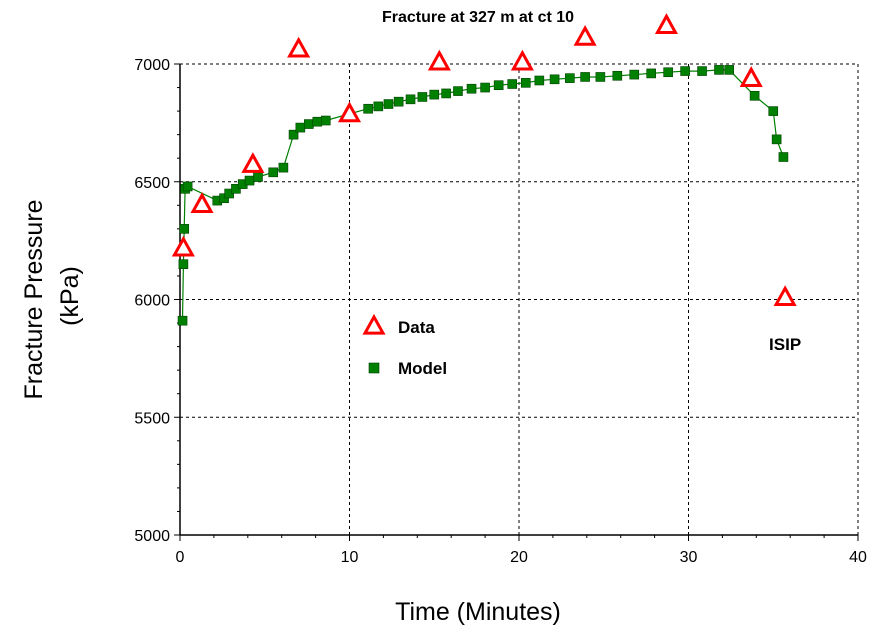 This screenshot has height=634, width=876. What do you see at coordinates (404, 345) in the screenshot?
I see `legend: Data Model` at bounding box center [404, 345].